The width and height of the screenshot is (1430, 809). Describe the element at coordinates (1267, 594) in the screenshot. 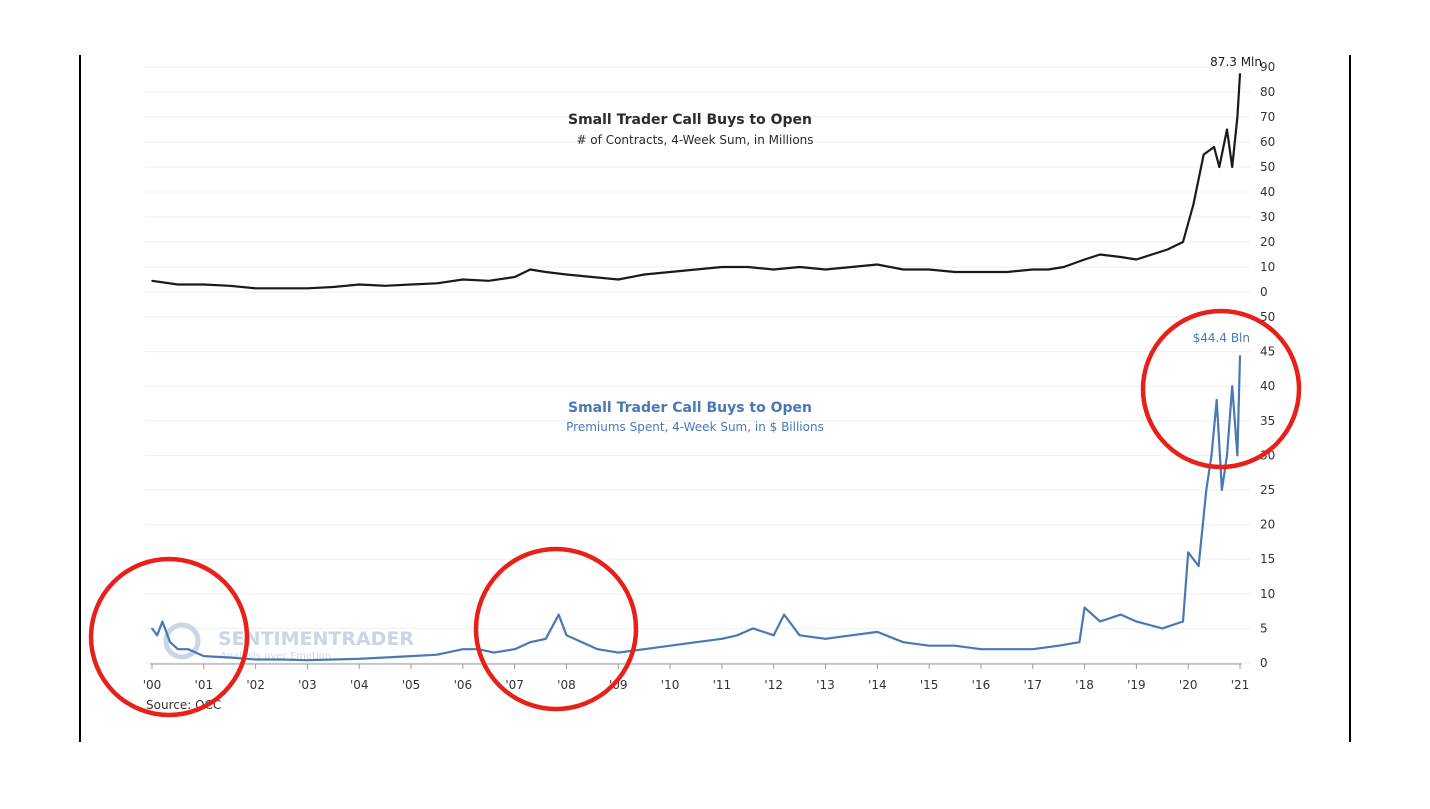

I see `y-tick-label: 10` at that location.